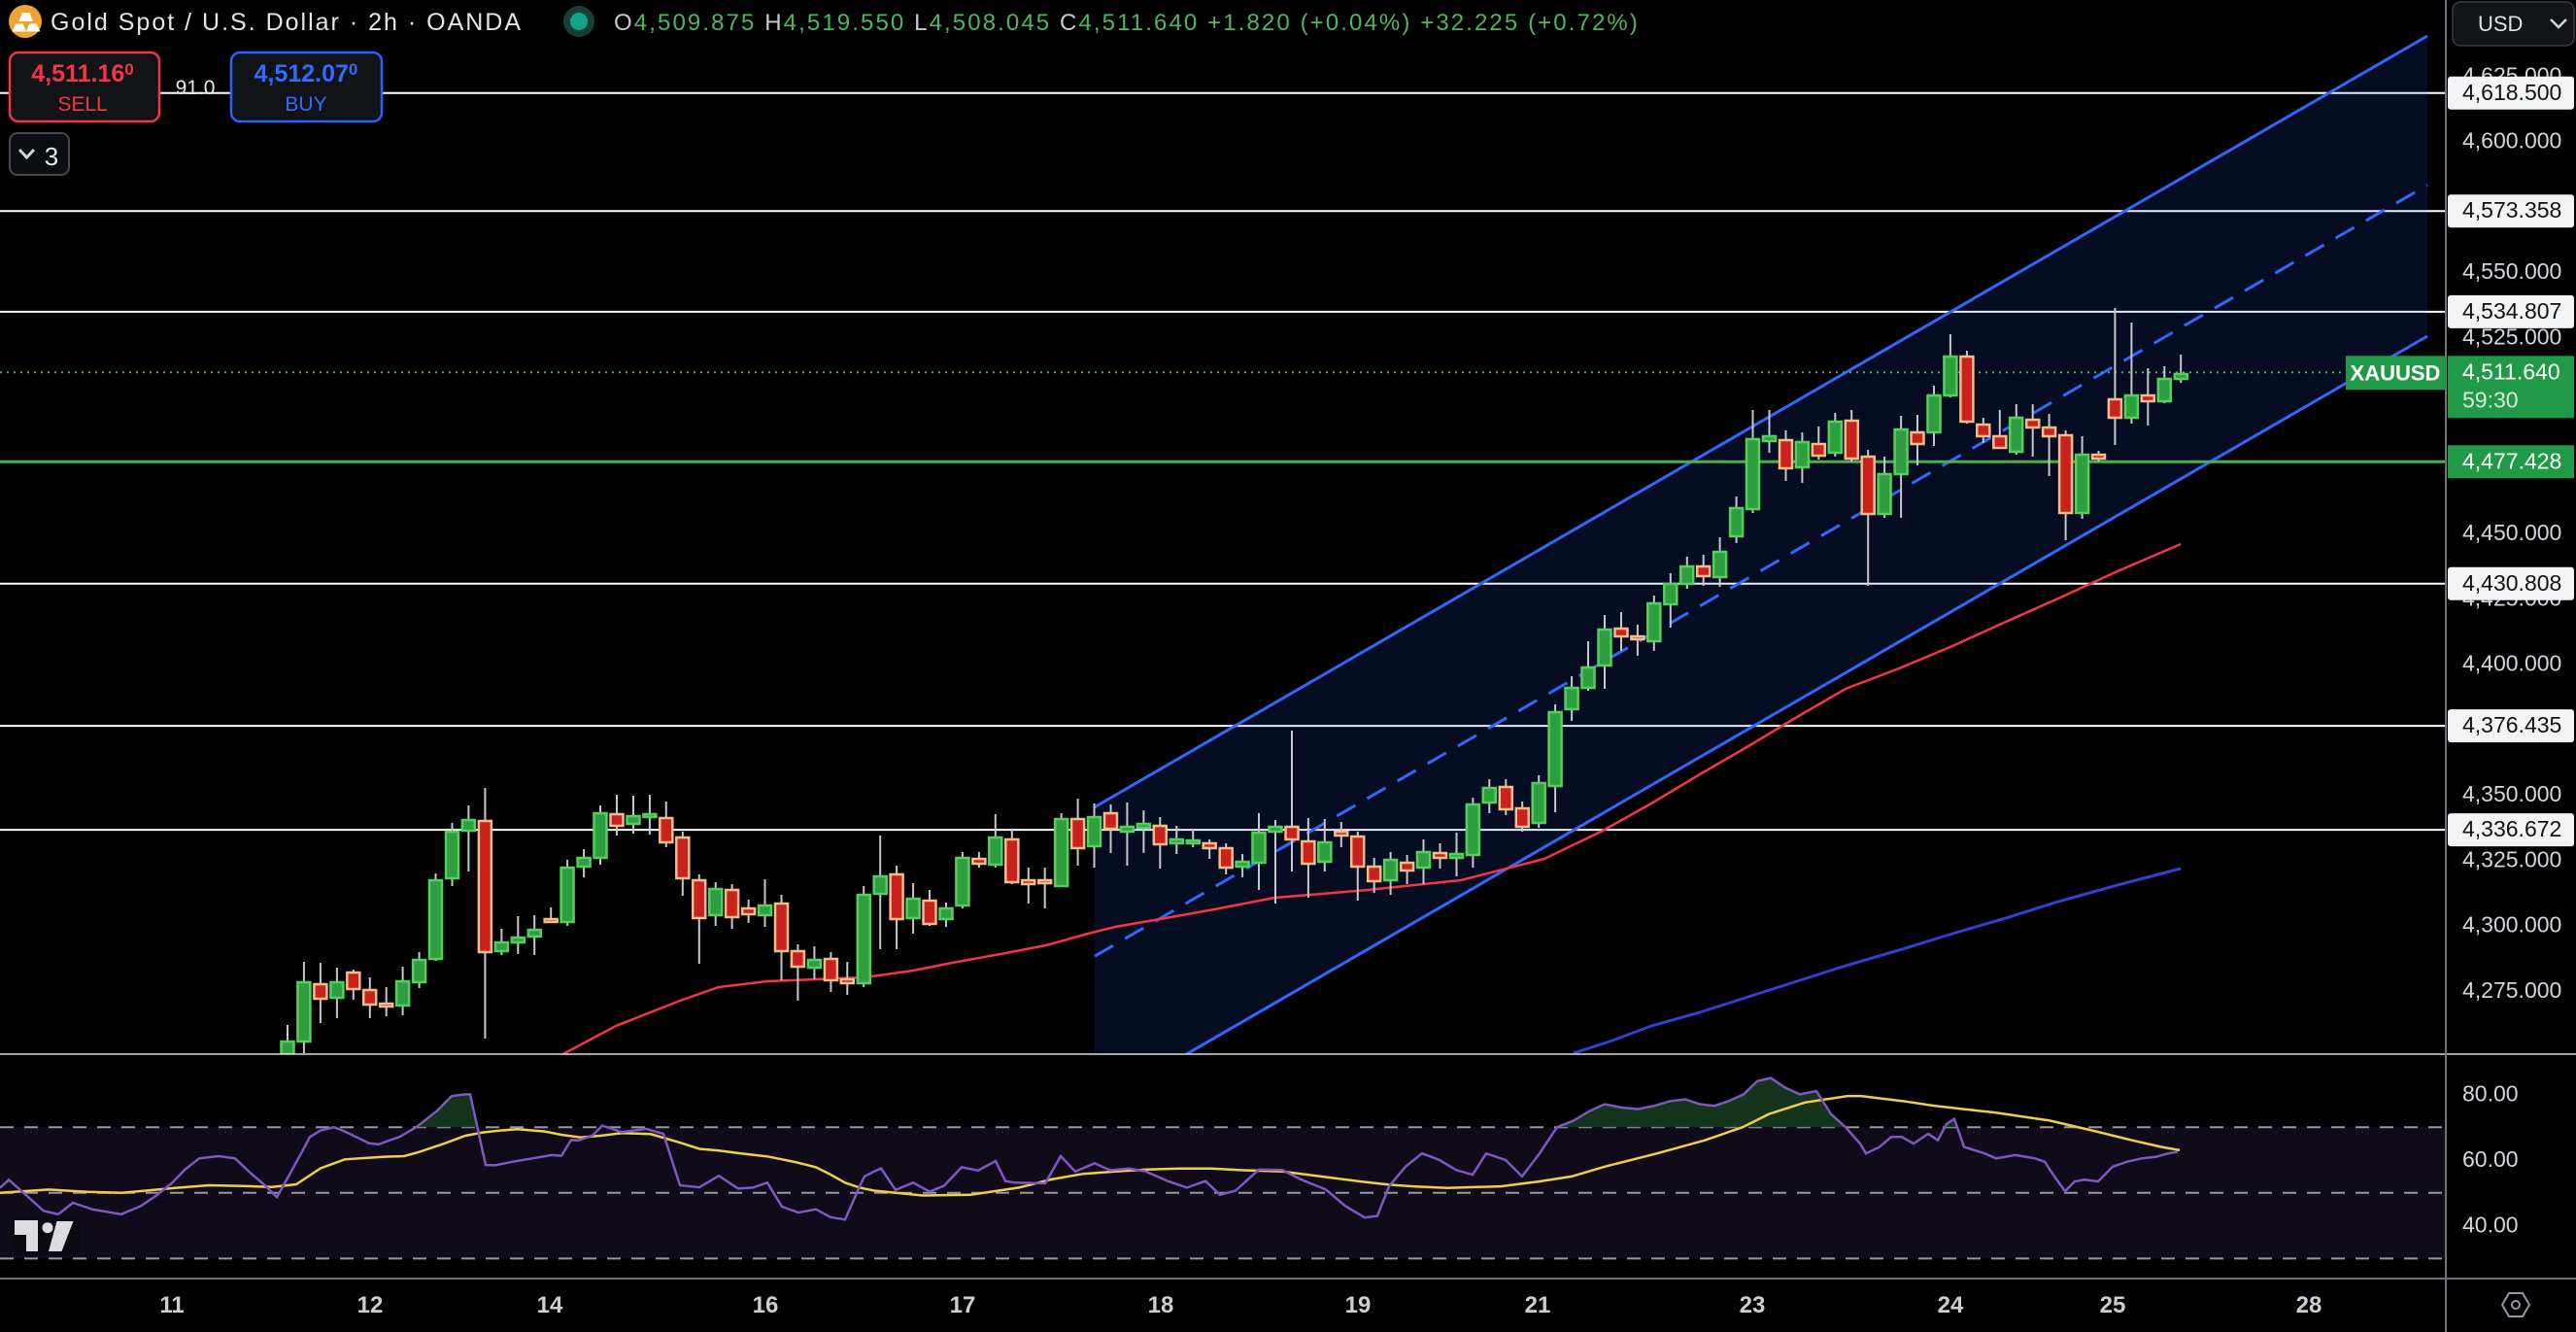 Image resolution: width=2576 pixels, height=1332 pixels. Describe the element at coordinates (2511, 209) in the screenshot. I see `svg-text: 4,573.358` at that location.